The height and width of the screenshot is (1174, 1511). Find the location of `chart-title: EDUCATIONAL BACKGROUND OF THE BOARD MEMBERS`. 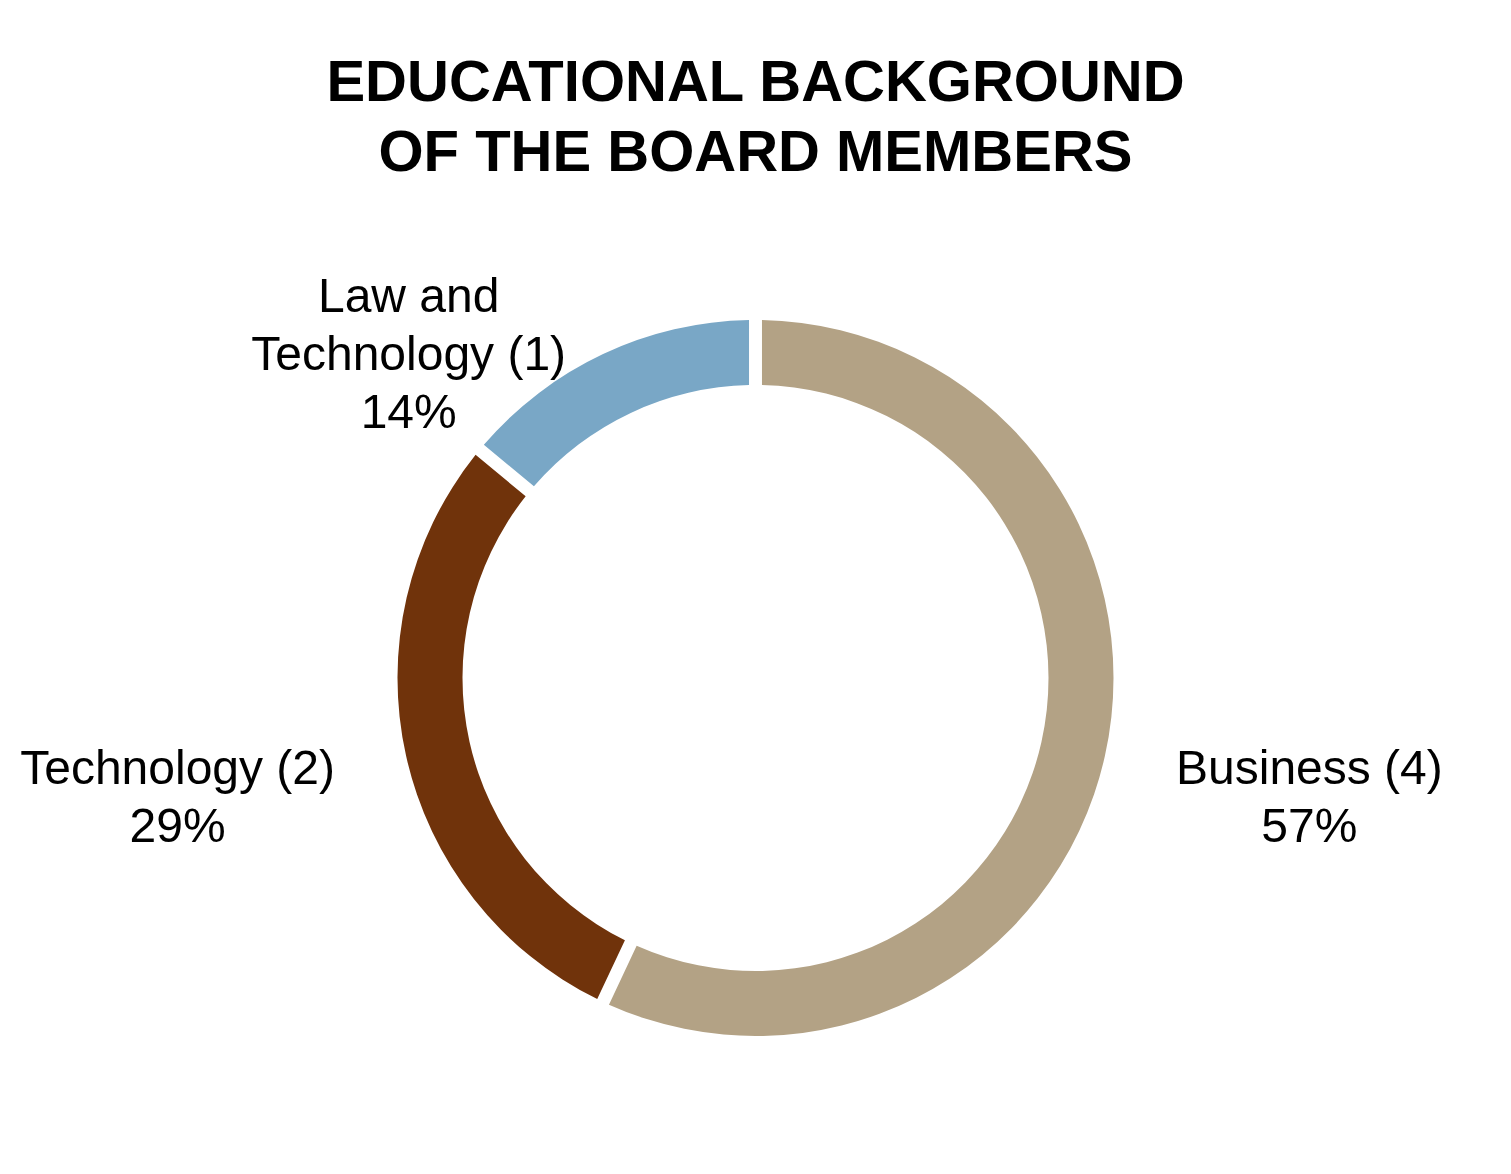

chart-title: EDUCATIONAL BACKGROUND OF THE BOARD MEMBERS is located at coordinates (755, 115).